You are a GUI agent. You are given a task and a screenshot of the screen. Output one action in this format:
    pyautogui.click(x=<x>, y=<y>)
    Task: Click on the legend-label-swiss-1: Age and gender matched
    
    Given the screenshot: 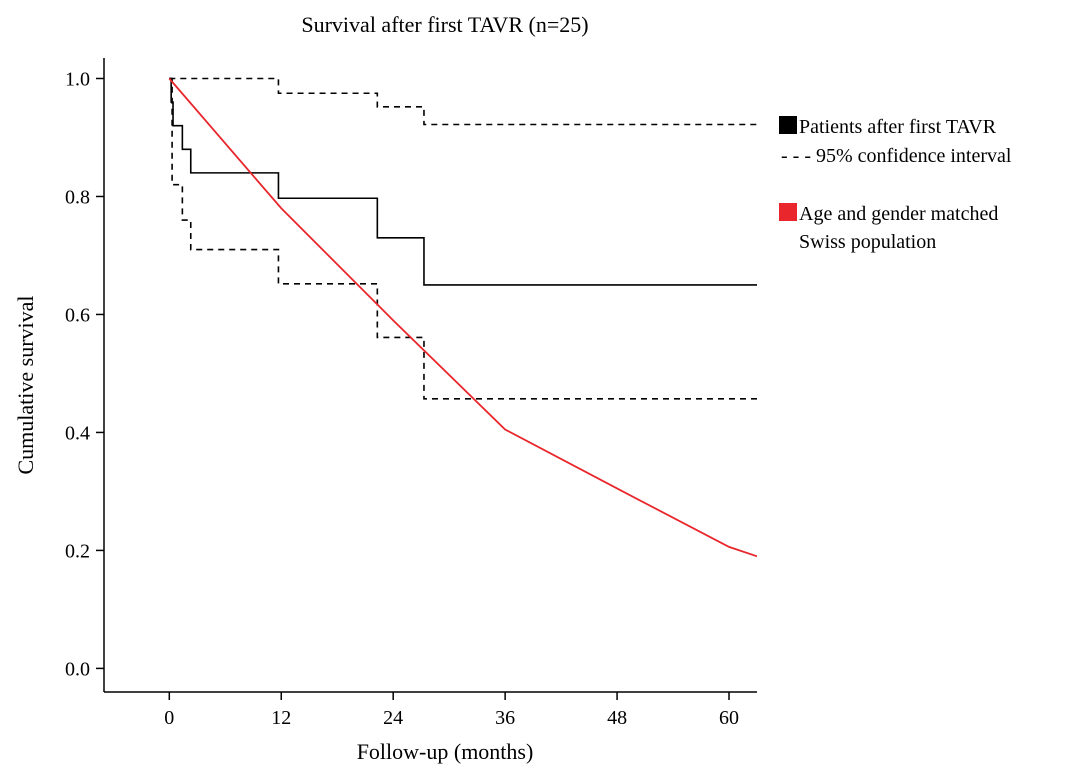 What is the action you would take?
    pyautogui.click(x=898, y=214)
    